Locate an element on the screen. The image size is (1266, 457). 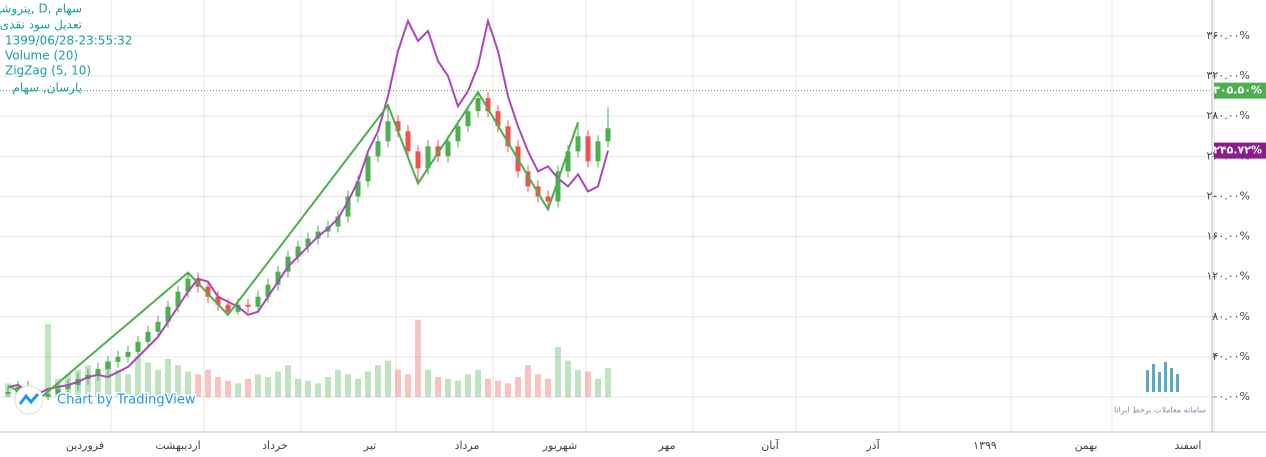
x-tick-label: تیر is located at coordinates (369, 445).